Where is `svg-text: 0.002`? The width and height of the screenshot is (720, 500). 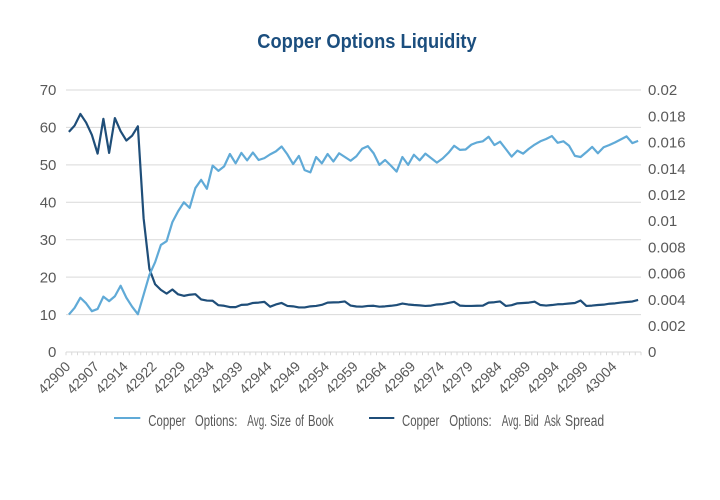
svg-text: 0.002 is located at coordinates (667, 326).